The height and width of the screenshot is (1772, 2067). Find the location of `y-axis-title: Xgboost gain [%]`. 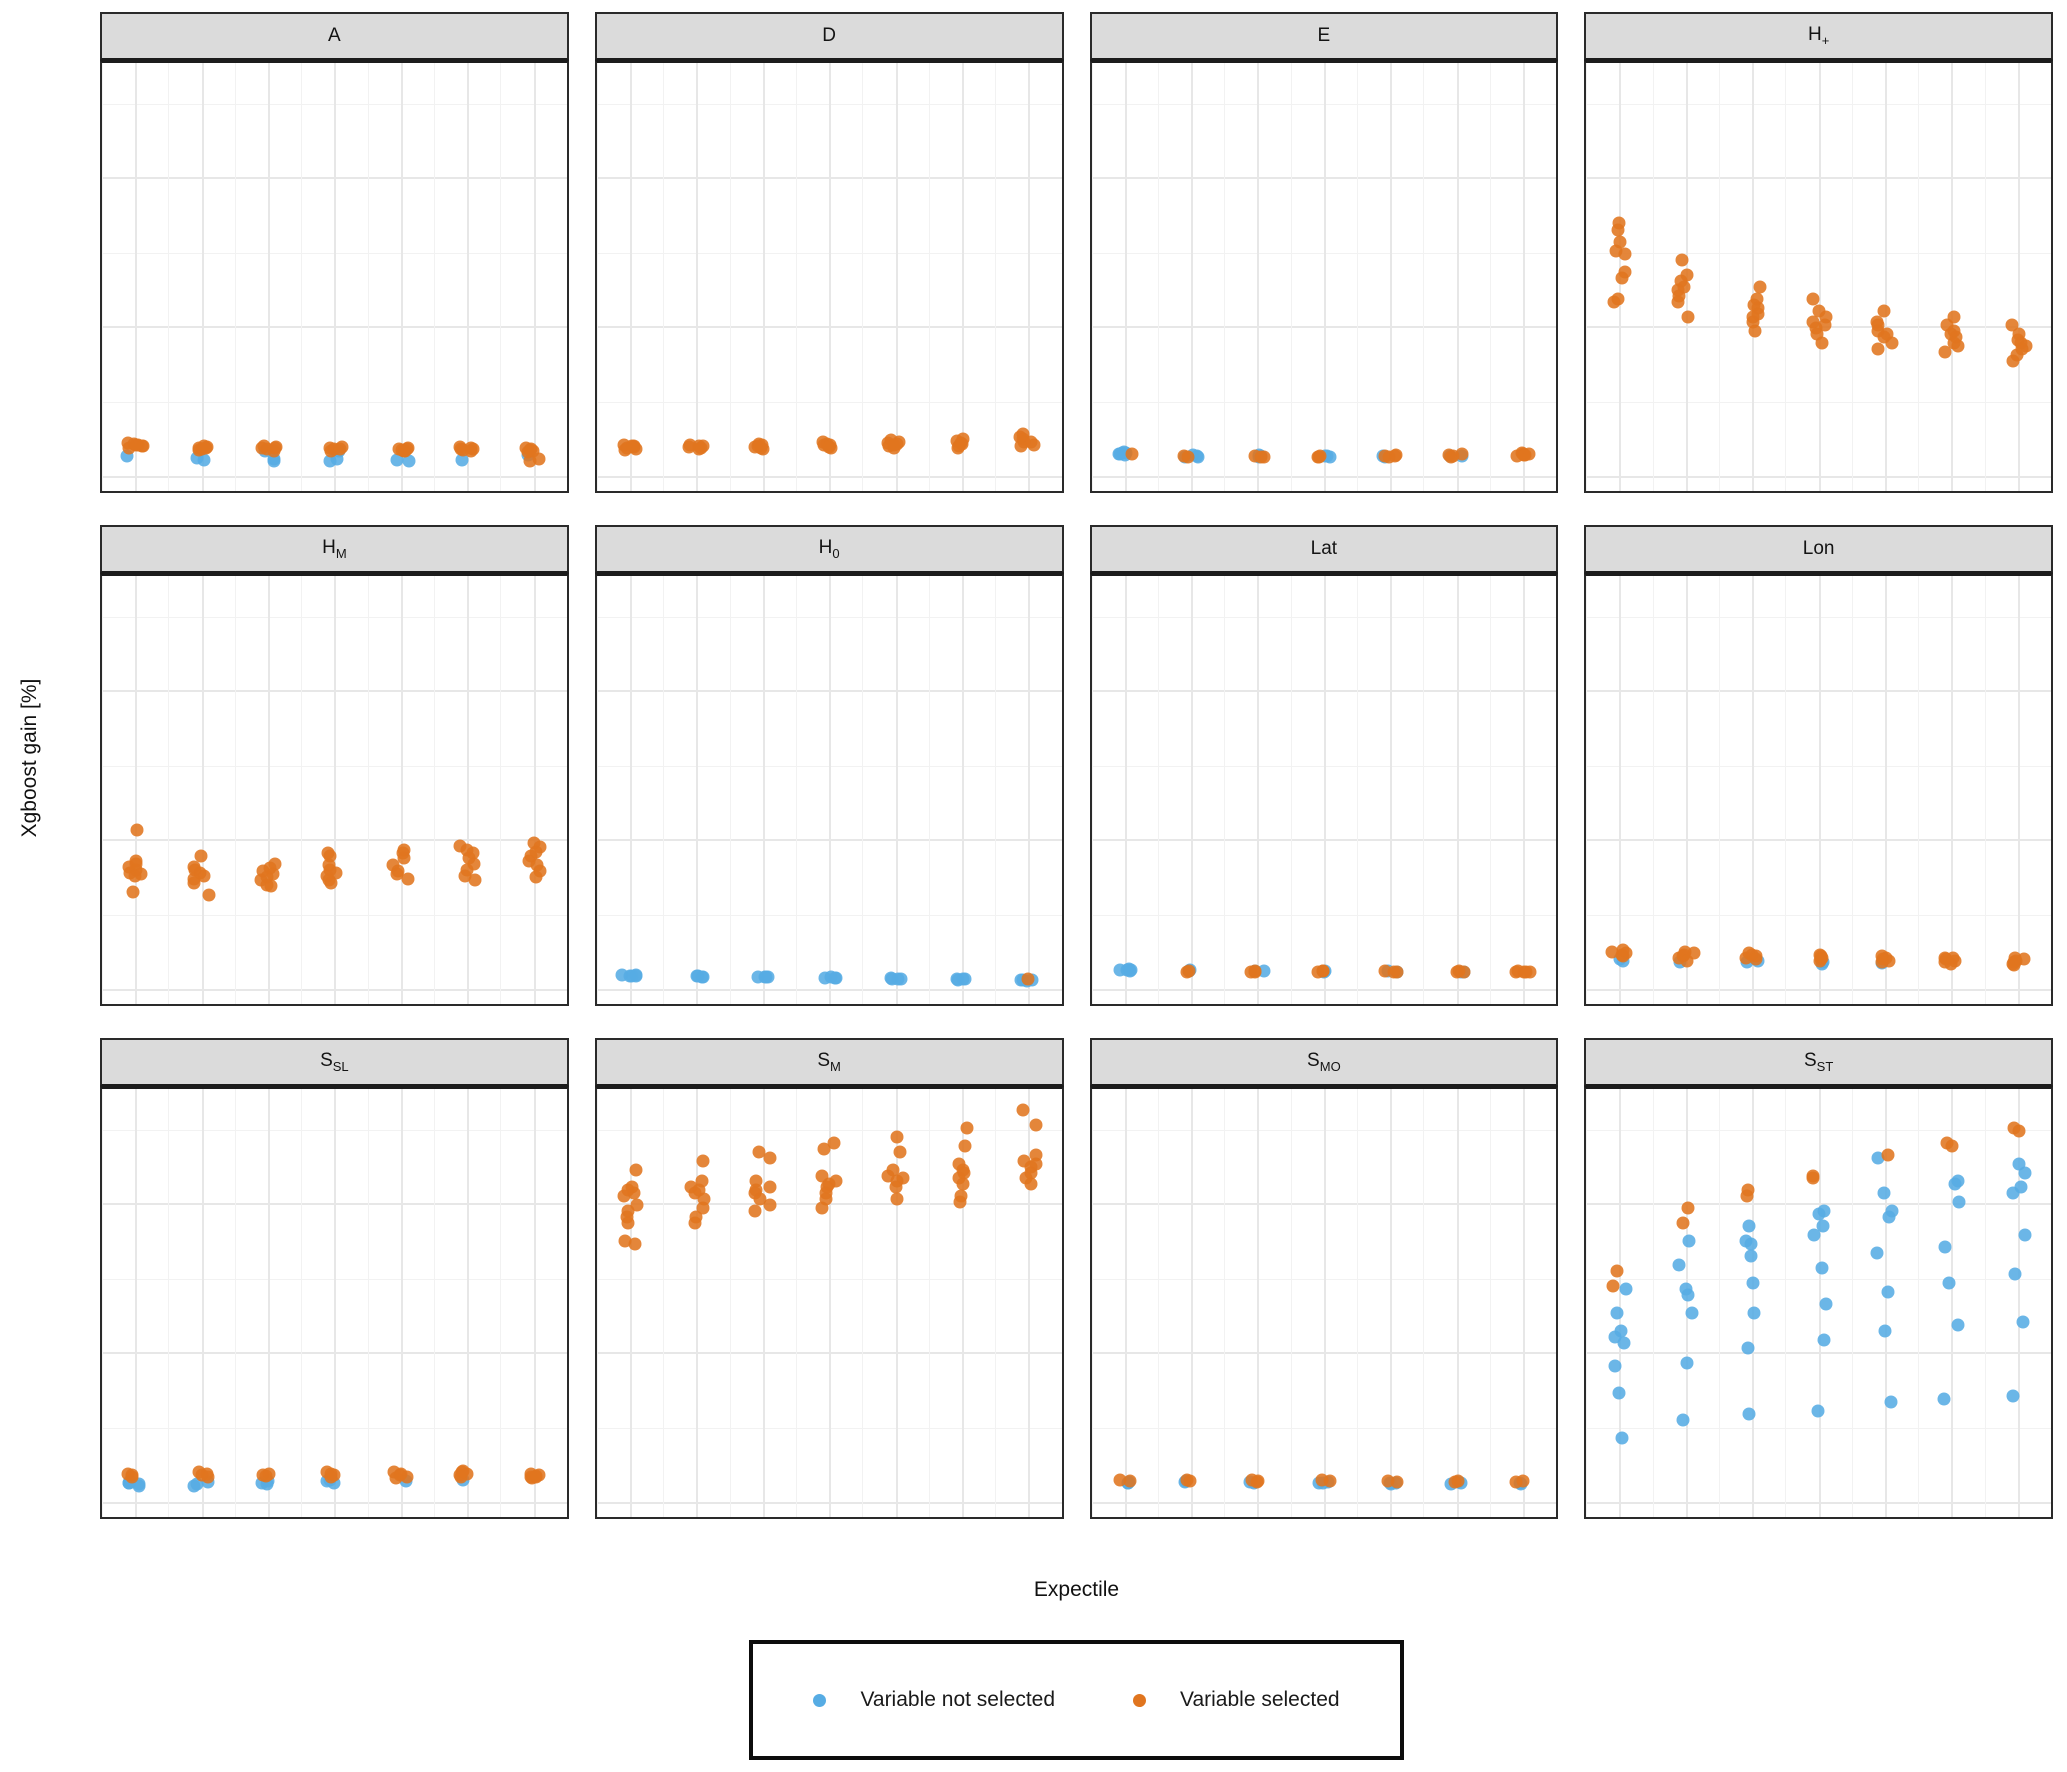

y-axis-title: Xgboost gain [%] is located at coordinates (29, 758).